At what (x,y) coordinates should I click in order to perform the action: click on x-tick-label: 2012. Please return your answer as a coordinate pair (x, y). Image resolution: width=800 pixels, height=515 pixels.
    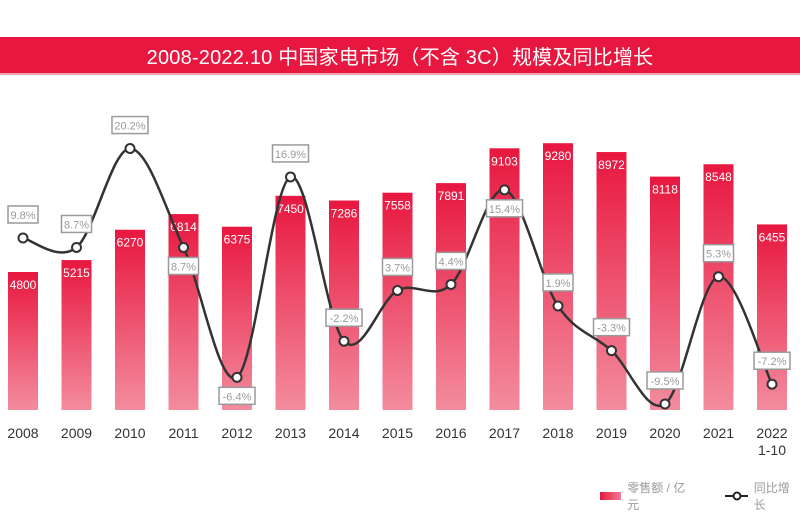
    Looking at the image, I should click on (236, 433).